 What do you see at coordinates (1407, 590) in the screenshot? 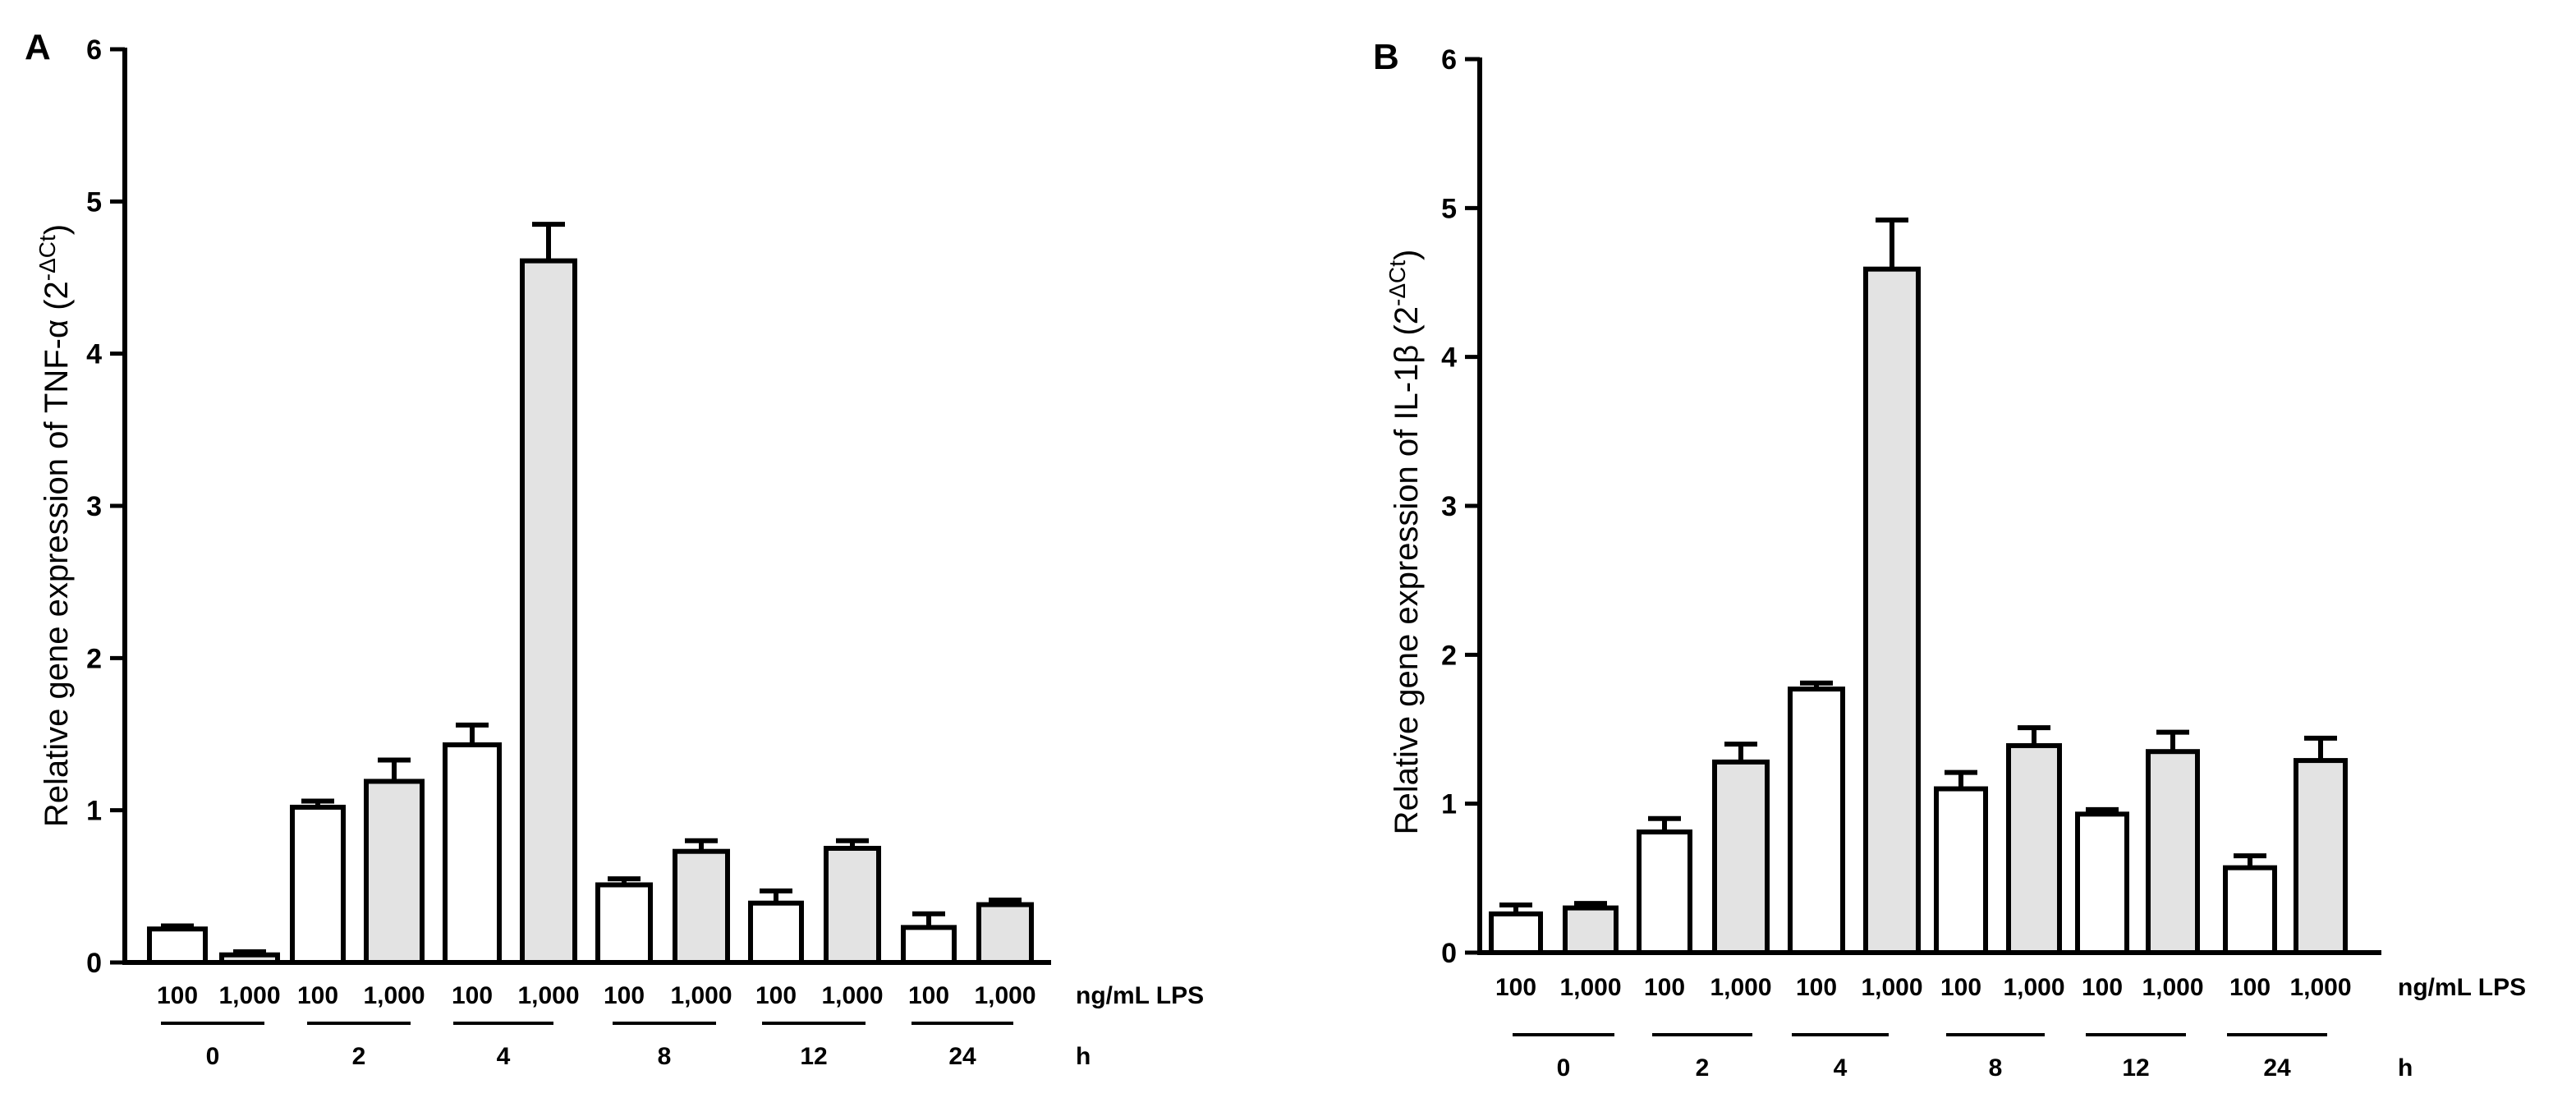
I see `y-axis-label-text: Relative gene expression of IL-1β` at bounding box center [1407, 590].